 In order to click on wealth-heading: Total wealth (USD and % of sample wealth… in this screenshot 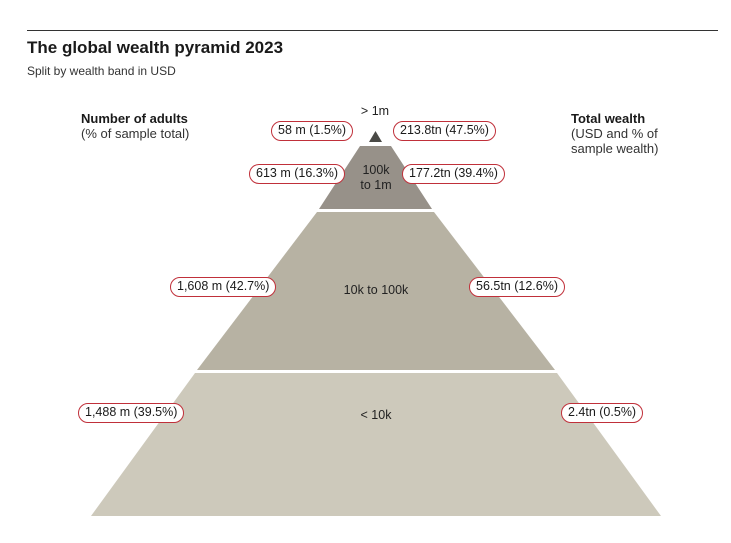, I will do `click(626, 133)`.